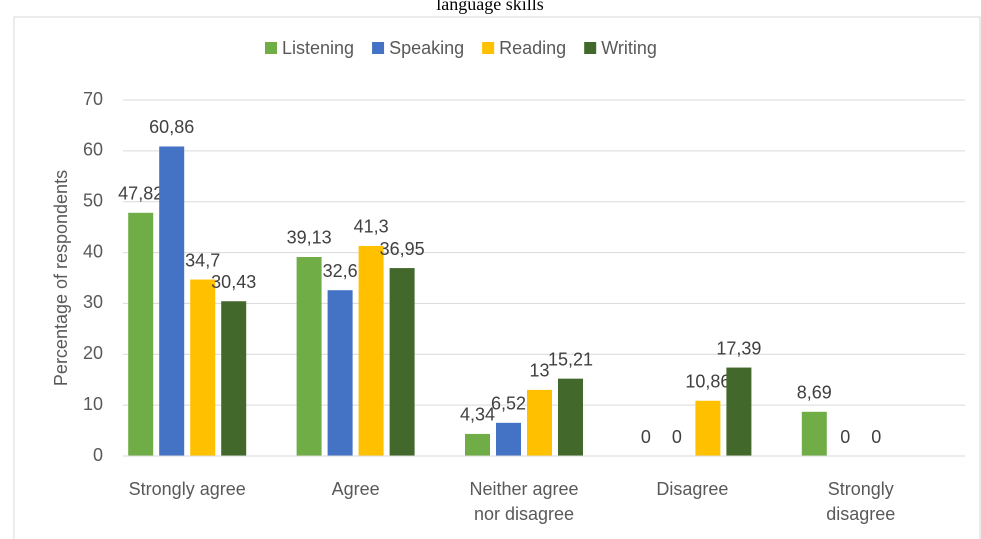 The height and width of the screenshot is (539, 981). Describe the element at coordinates (356, 489) in the screenshot. I see `x-tick-label: Agree` at that location.